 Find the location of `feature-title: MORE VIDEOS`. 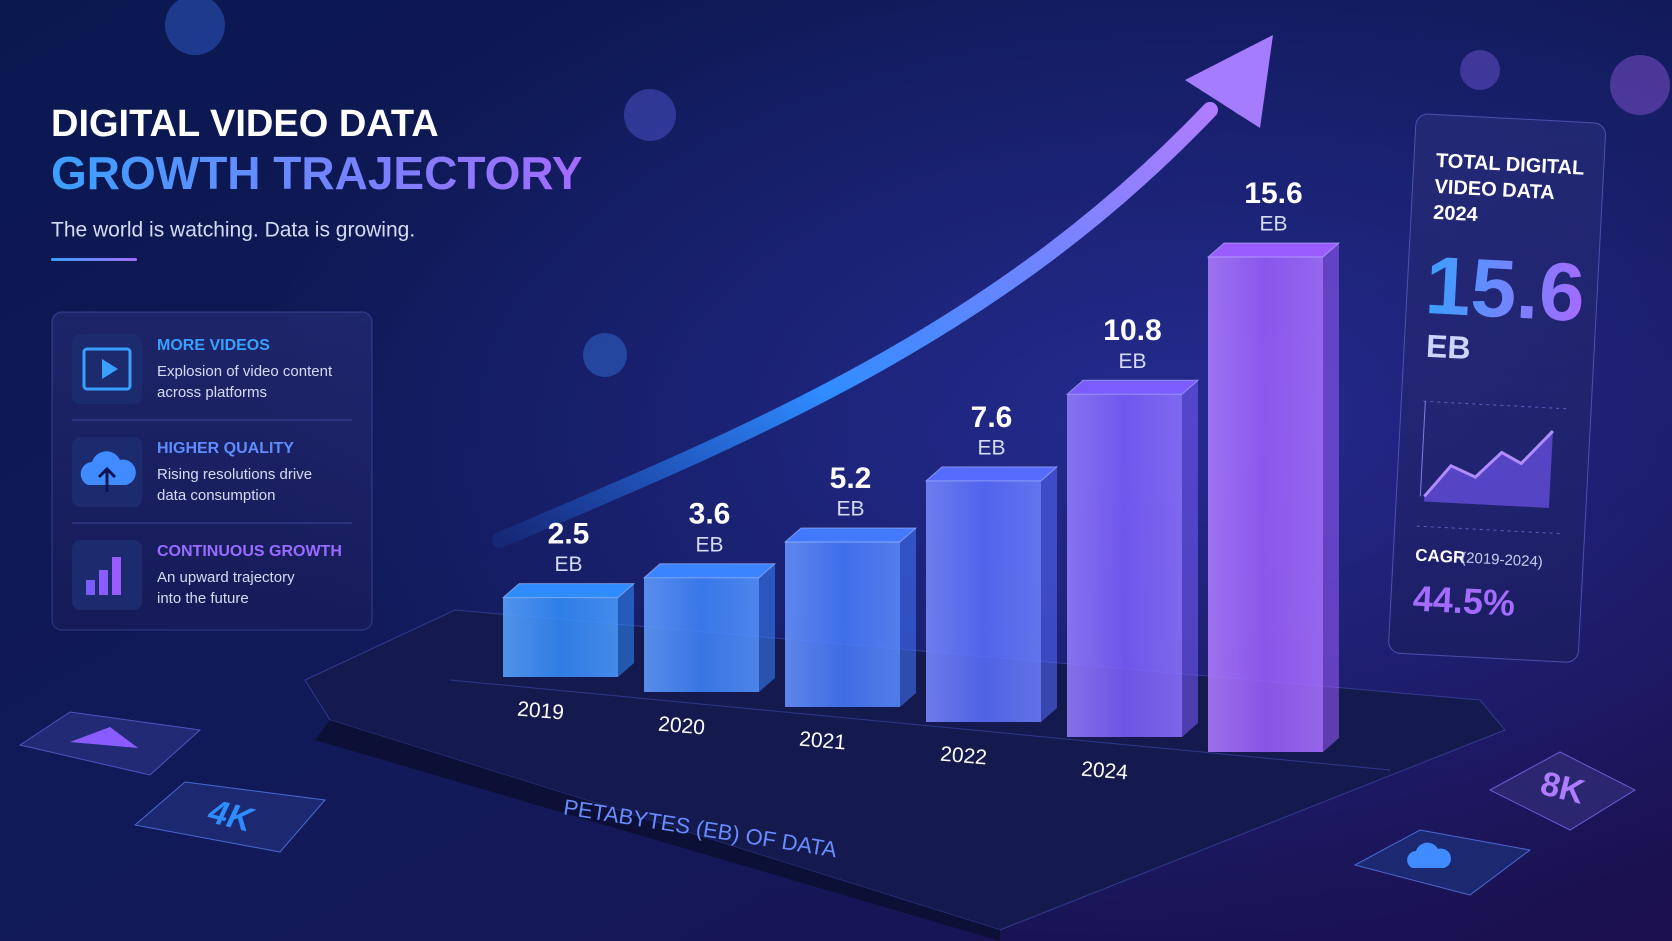

feature-title: MORE VIDEOS is located at coordinates (213, 345).